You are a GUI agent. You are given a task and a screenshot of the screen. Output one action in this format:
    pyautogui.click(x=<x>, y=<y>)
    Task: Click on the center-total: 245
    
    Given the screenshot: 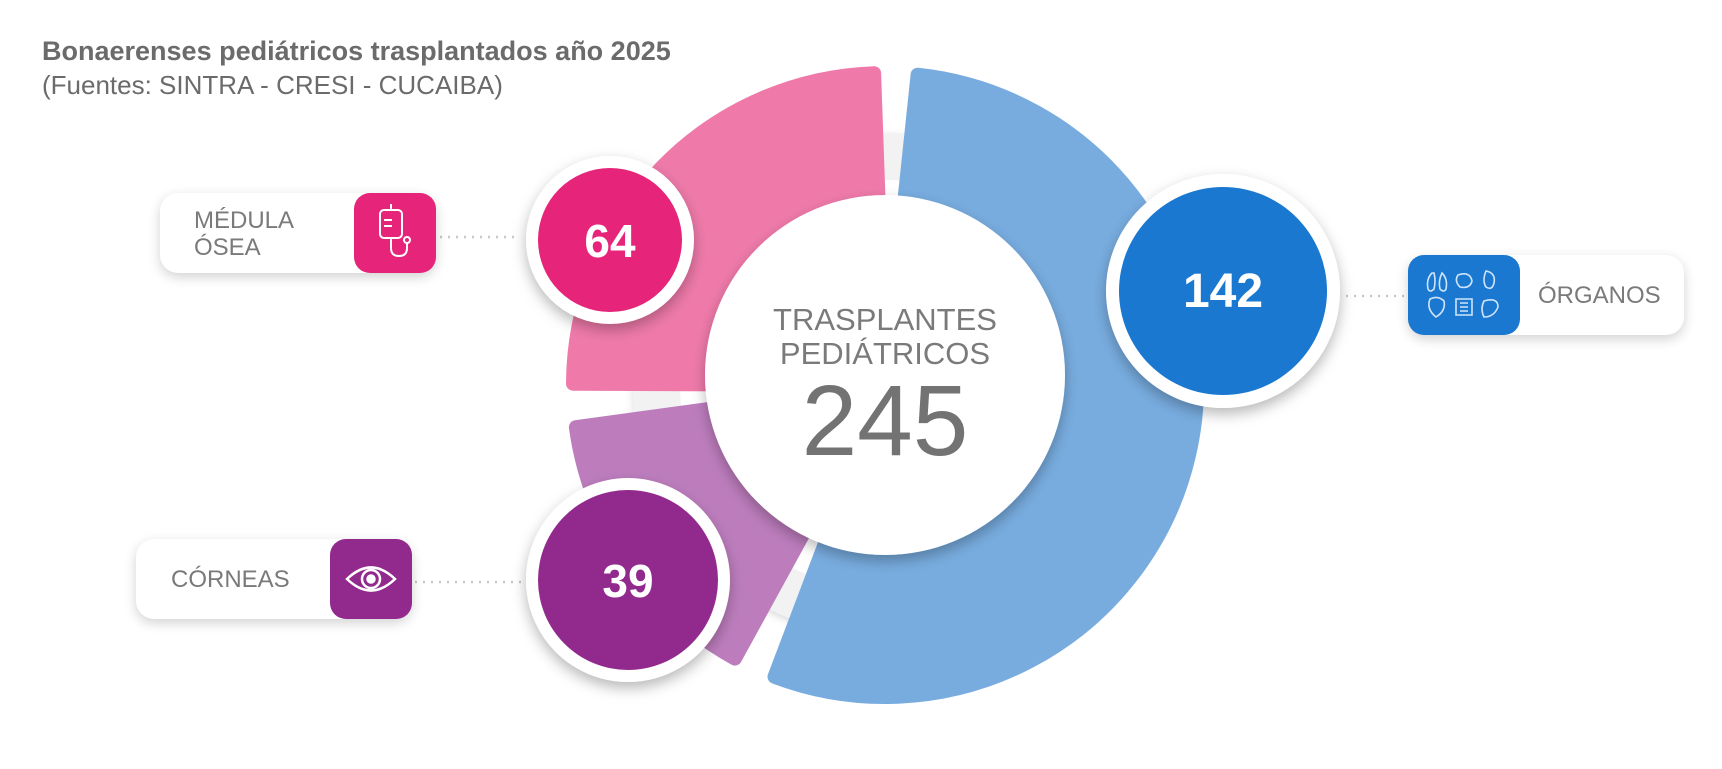 What is the action you would take?
    pyautogui.click(x=885, y=421)
    